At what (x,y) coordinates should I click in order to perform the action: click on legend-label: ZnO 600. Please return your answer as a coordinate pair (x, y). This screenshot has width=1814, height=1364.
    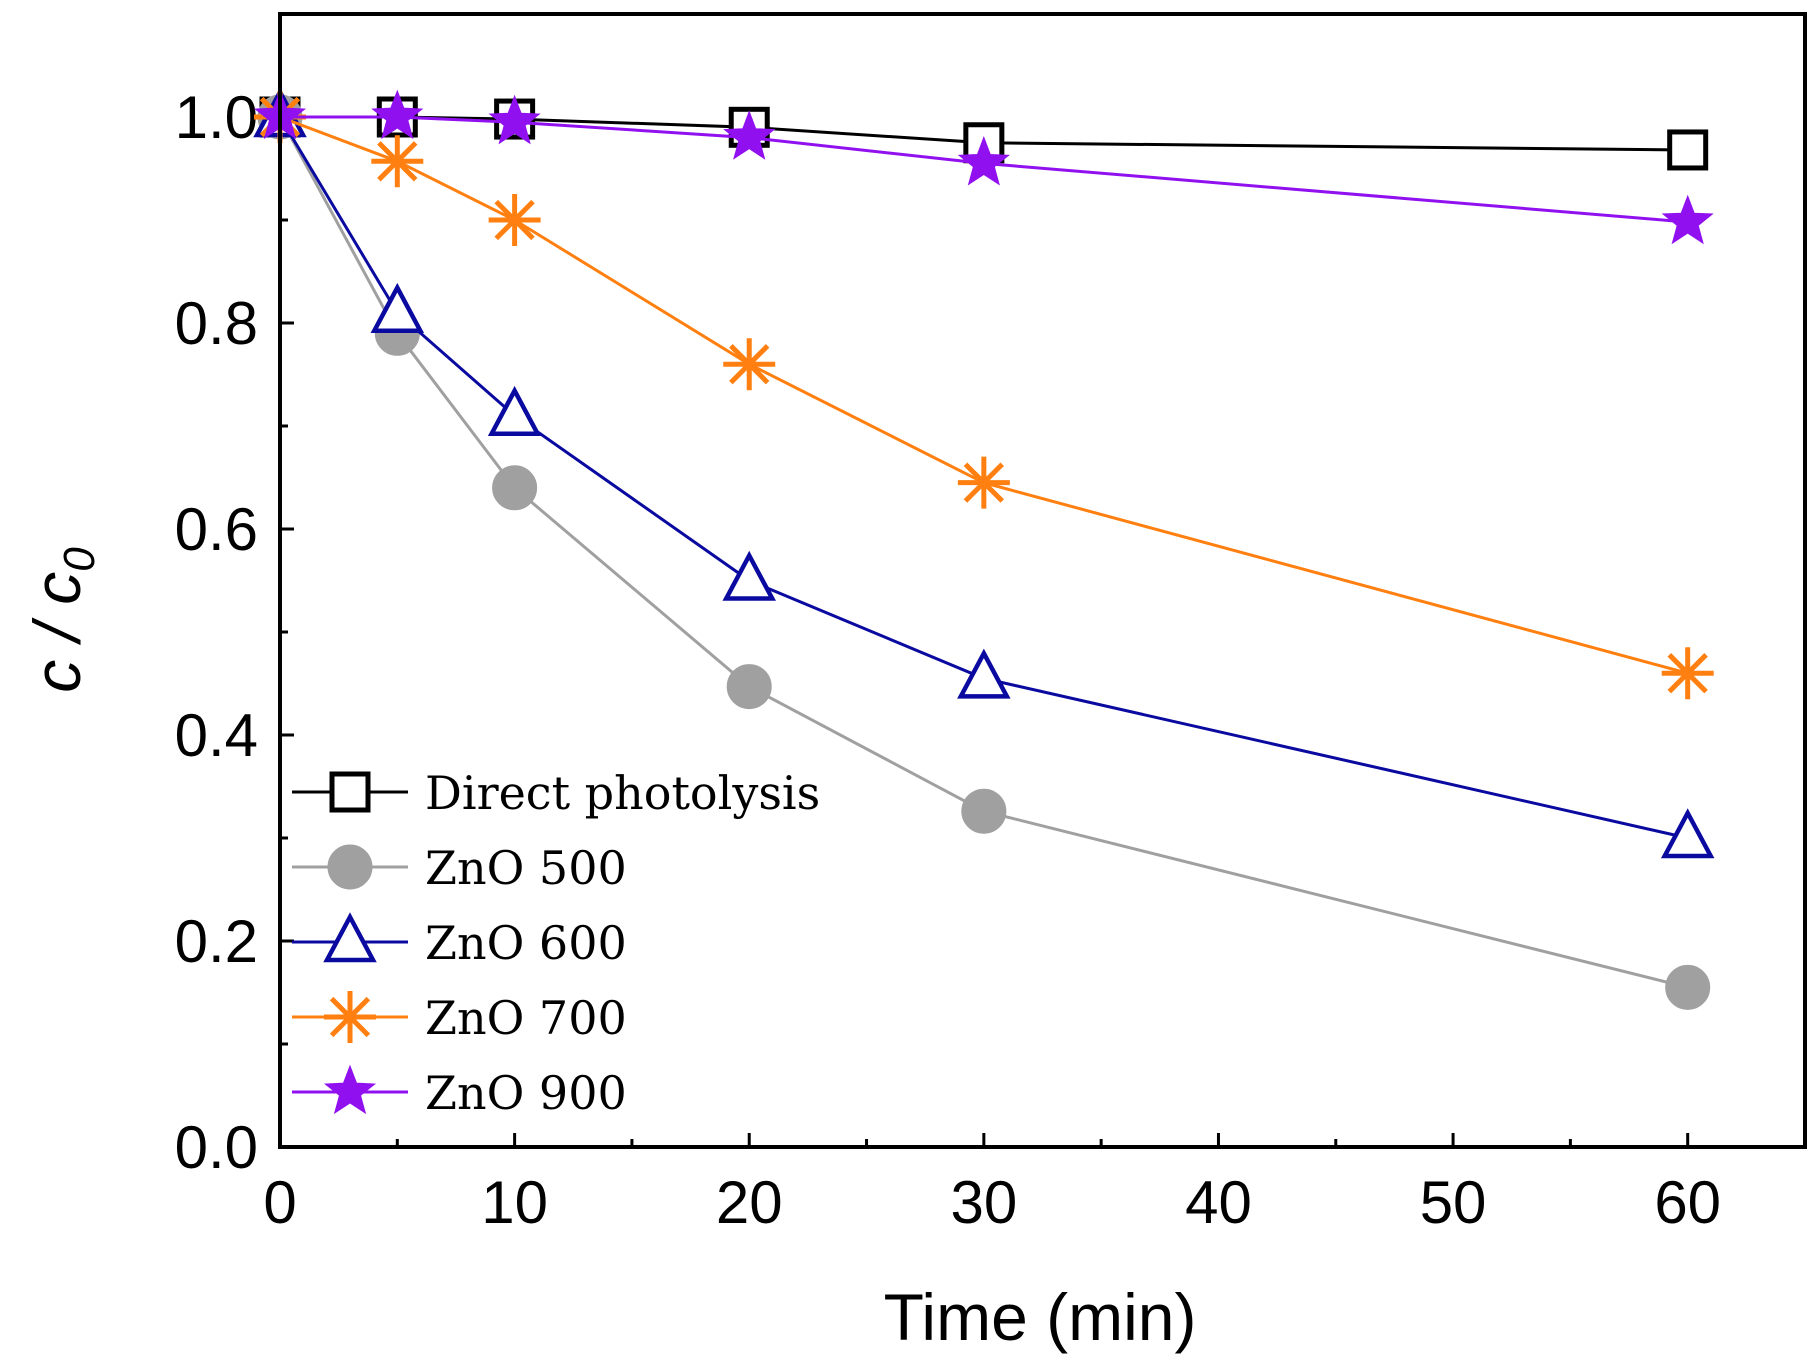
    Looking at the image, I should click on (526, 943).